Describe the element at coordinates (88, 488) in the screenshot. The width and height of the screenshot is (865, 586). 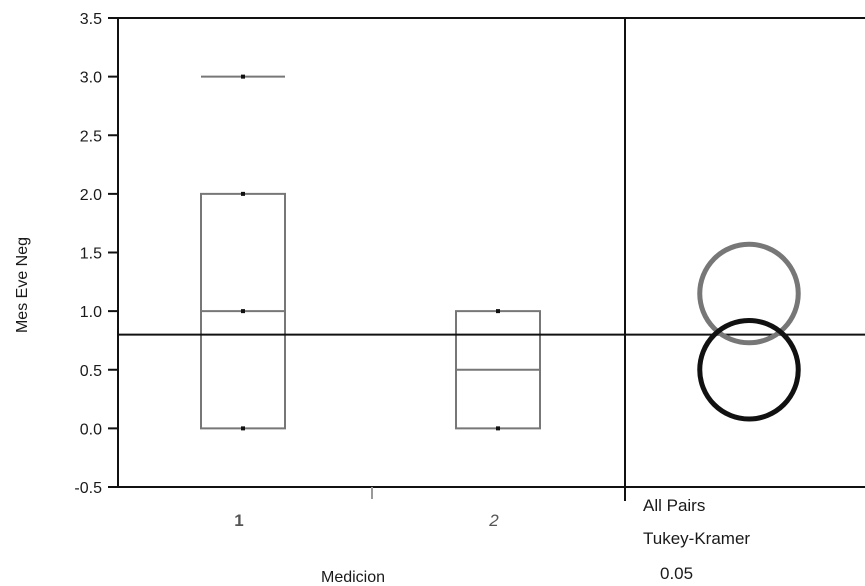
I see `y-tick-label: -0.5` at that location.